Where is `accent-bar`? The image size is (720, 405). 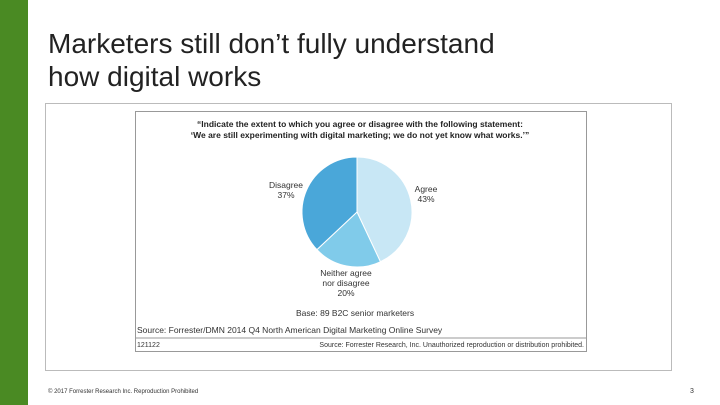 accent-bar is located at coordinates (14, 202).